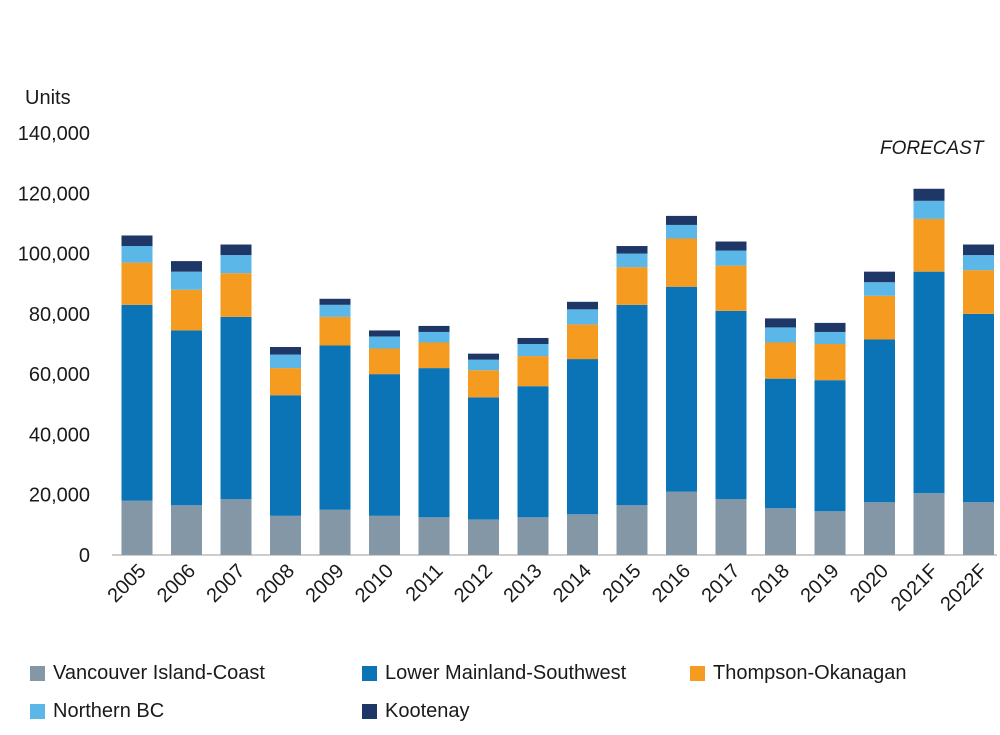  I want to click on x-tick-label: 2006, so click(176, 583).